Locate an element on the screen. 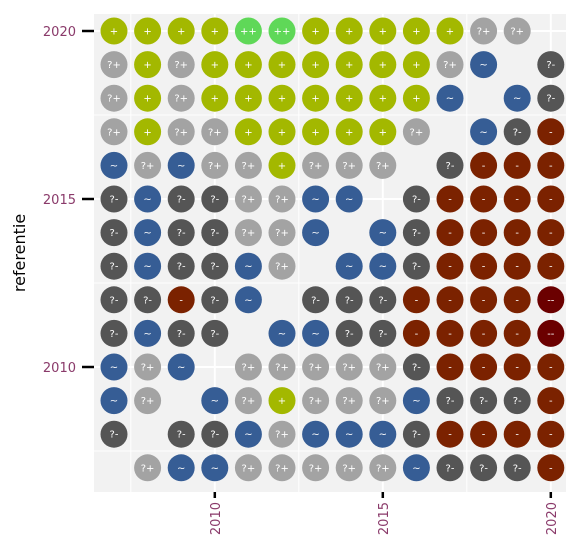  x-axis: 2010 2015 2020 is located at coordinates (384, 513).